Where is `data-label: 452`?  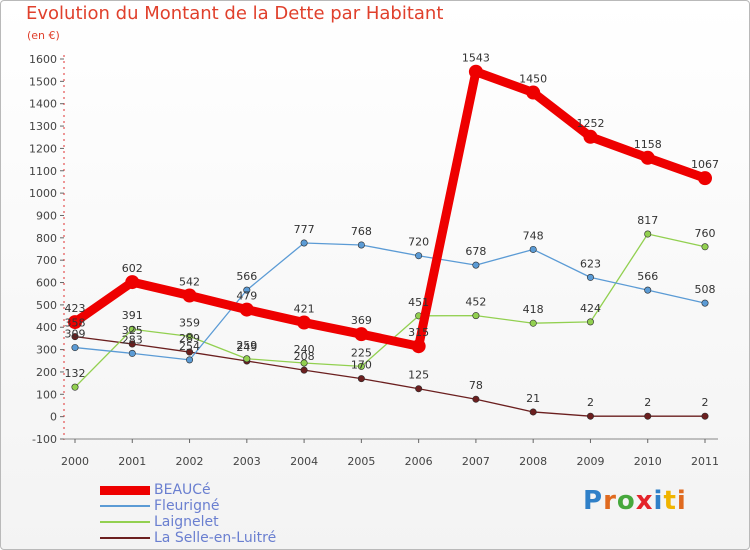 data-label: 452 is located at coordinates (475, 302).